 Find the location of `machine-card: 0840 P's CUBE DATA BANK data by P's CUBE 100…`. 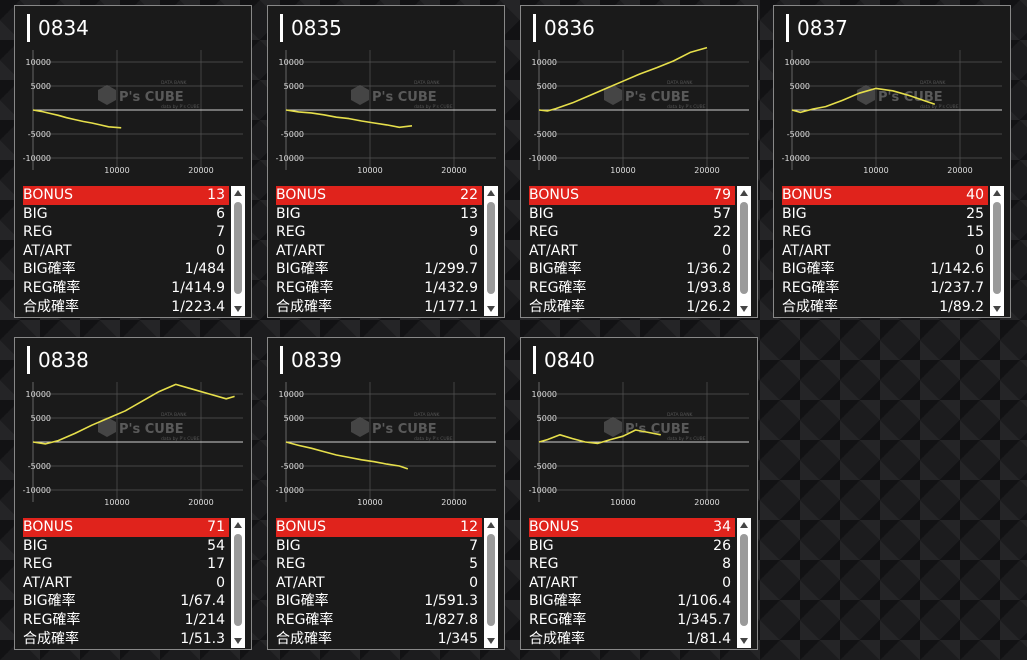

machine-card: 0840 P's CUBE DATA BANK data by P's CUBE 100… is located at coordinates (639, 493).